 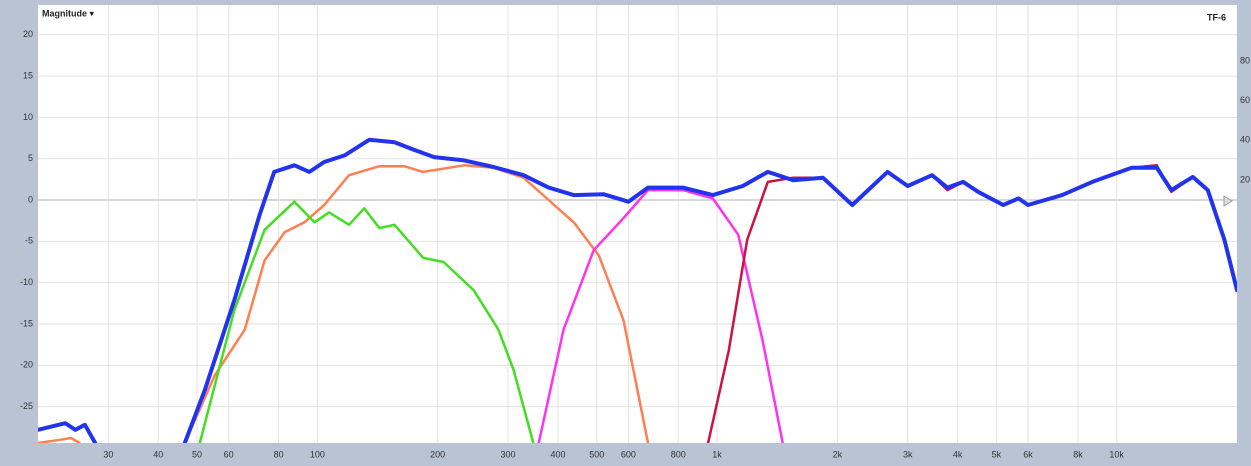 I want to click on x-tick-label: 30, so click(x=108, y=454).